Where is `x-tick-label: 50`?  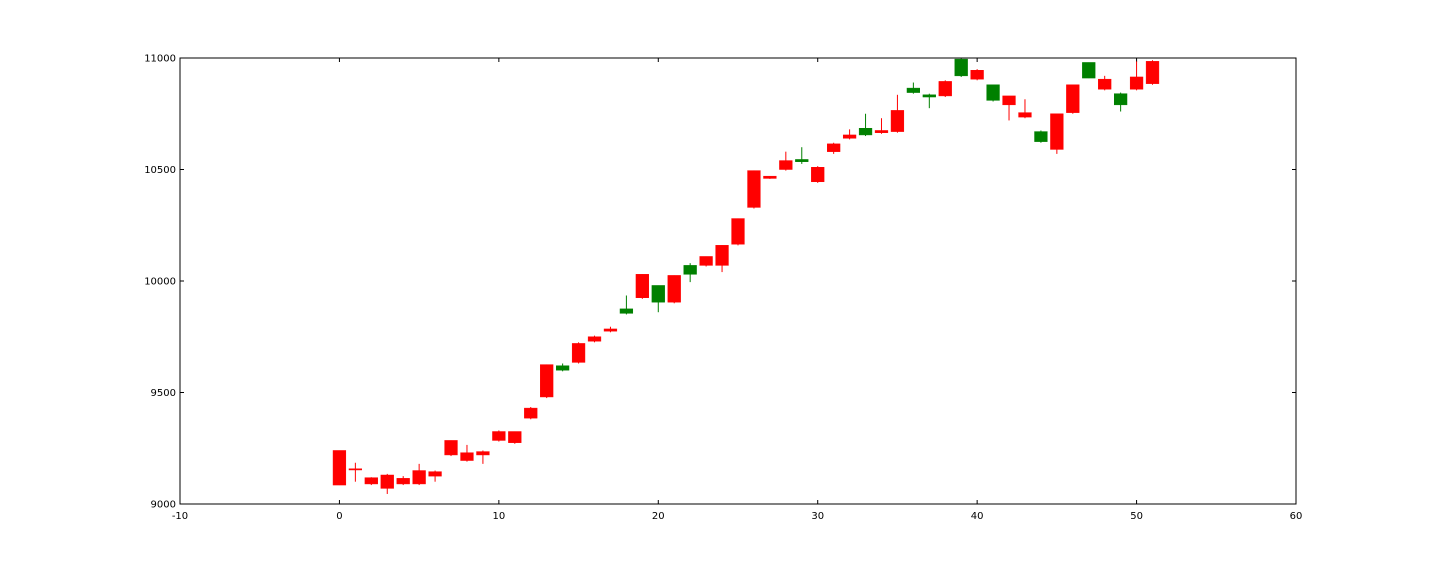
x-tick-label: 50 is located at coordinates (1136, 516).